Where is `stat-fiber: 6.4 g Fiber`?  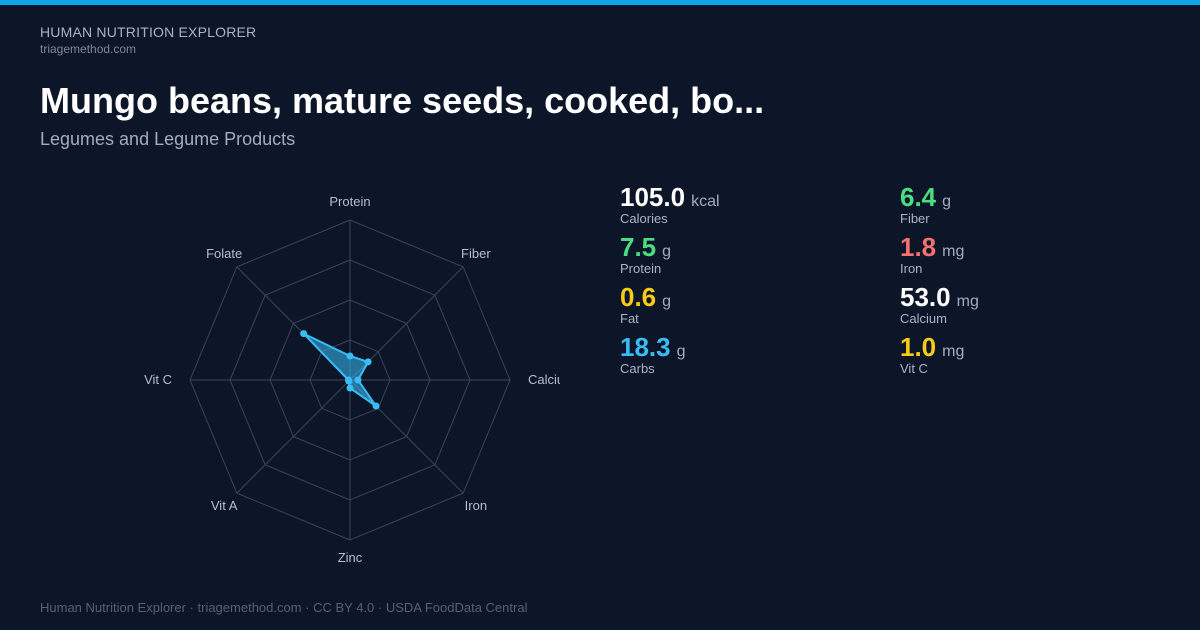 stat-fiber: 6.4 g Fiber is located at coordinates (925, 204).